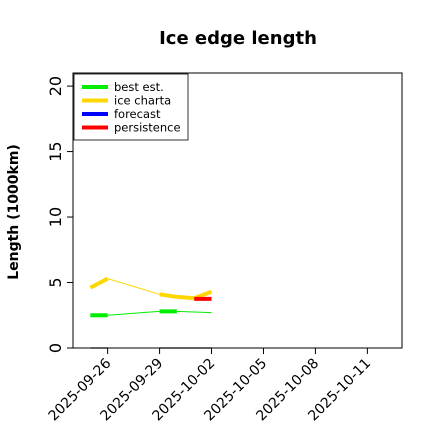  What do you see at coordinates (14, 212) in the screenshot?
I see `y-axis-label: Length (1000km)` at bounding box center [14, 212].